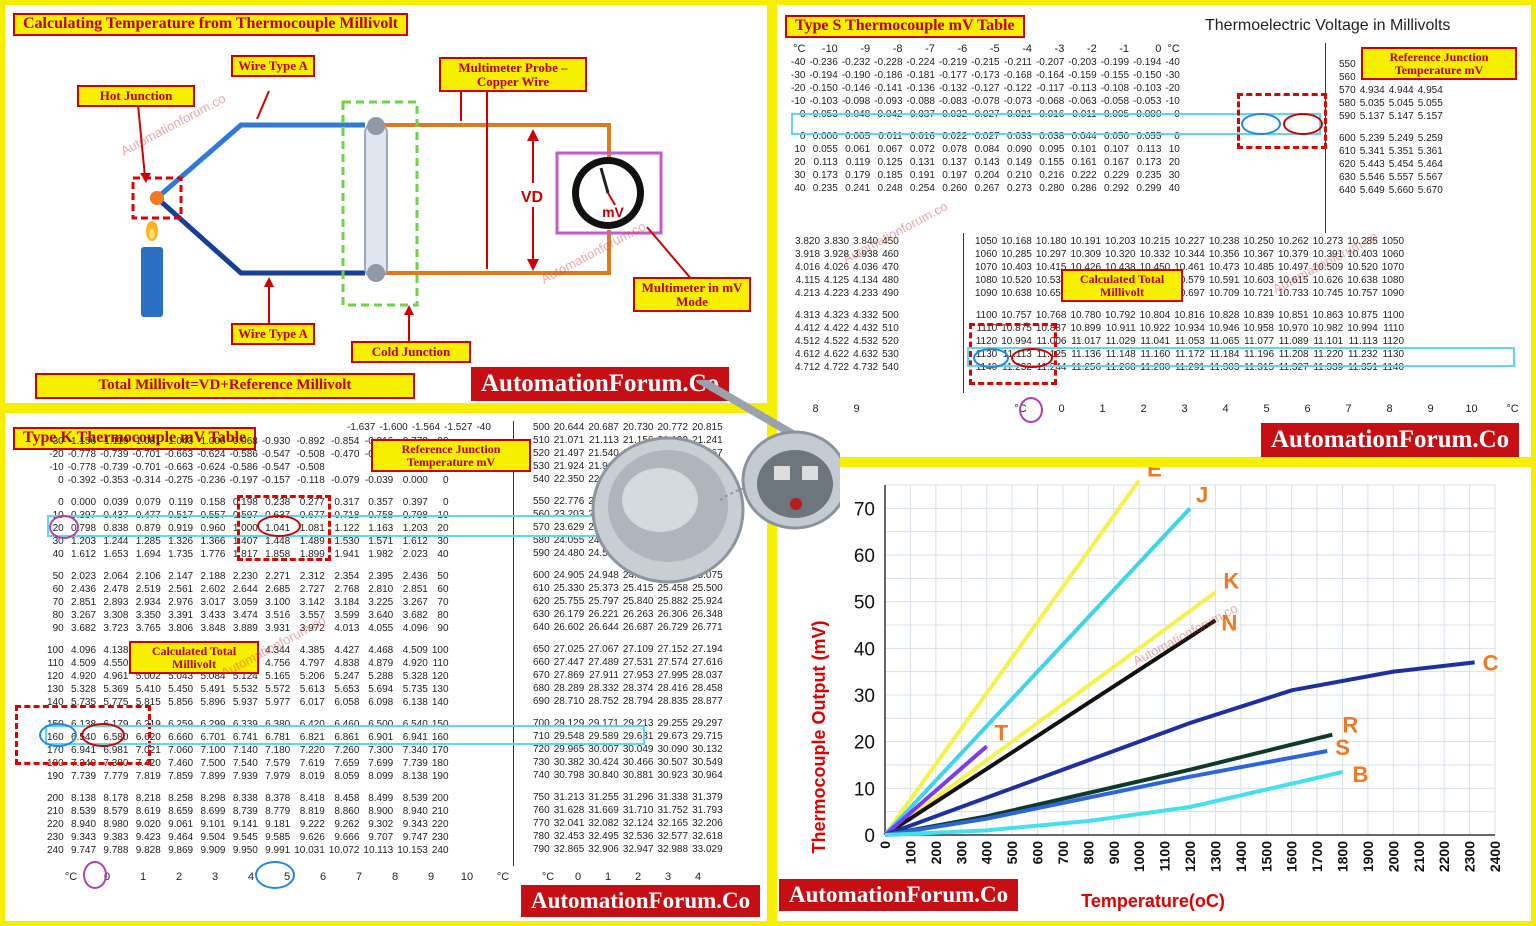  What do you see at coordinates (1017, 75) in the screenshot?
I see `table-cell: -0.168` at bounding box center [1017, 75].